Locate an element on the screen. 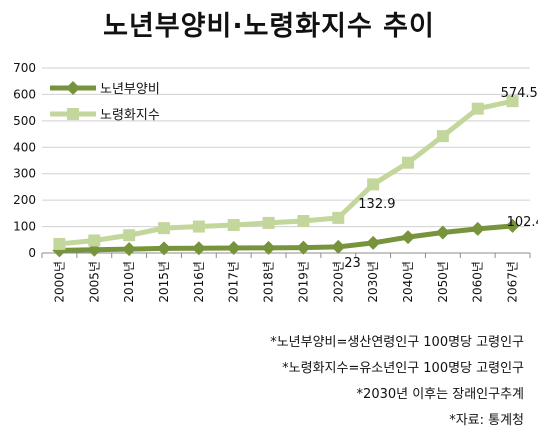  y-tick-label: 400 is located at coordinates (24, 147).